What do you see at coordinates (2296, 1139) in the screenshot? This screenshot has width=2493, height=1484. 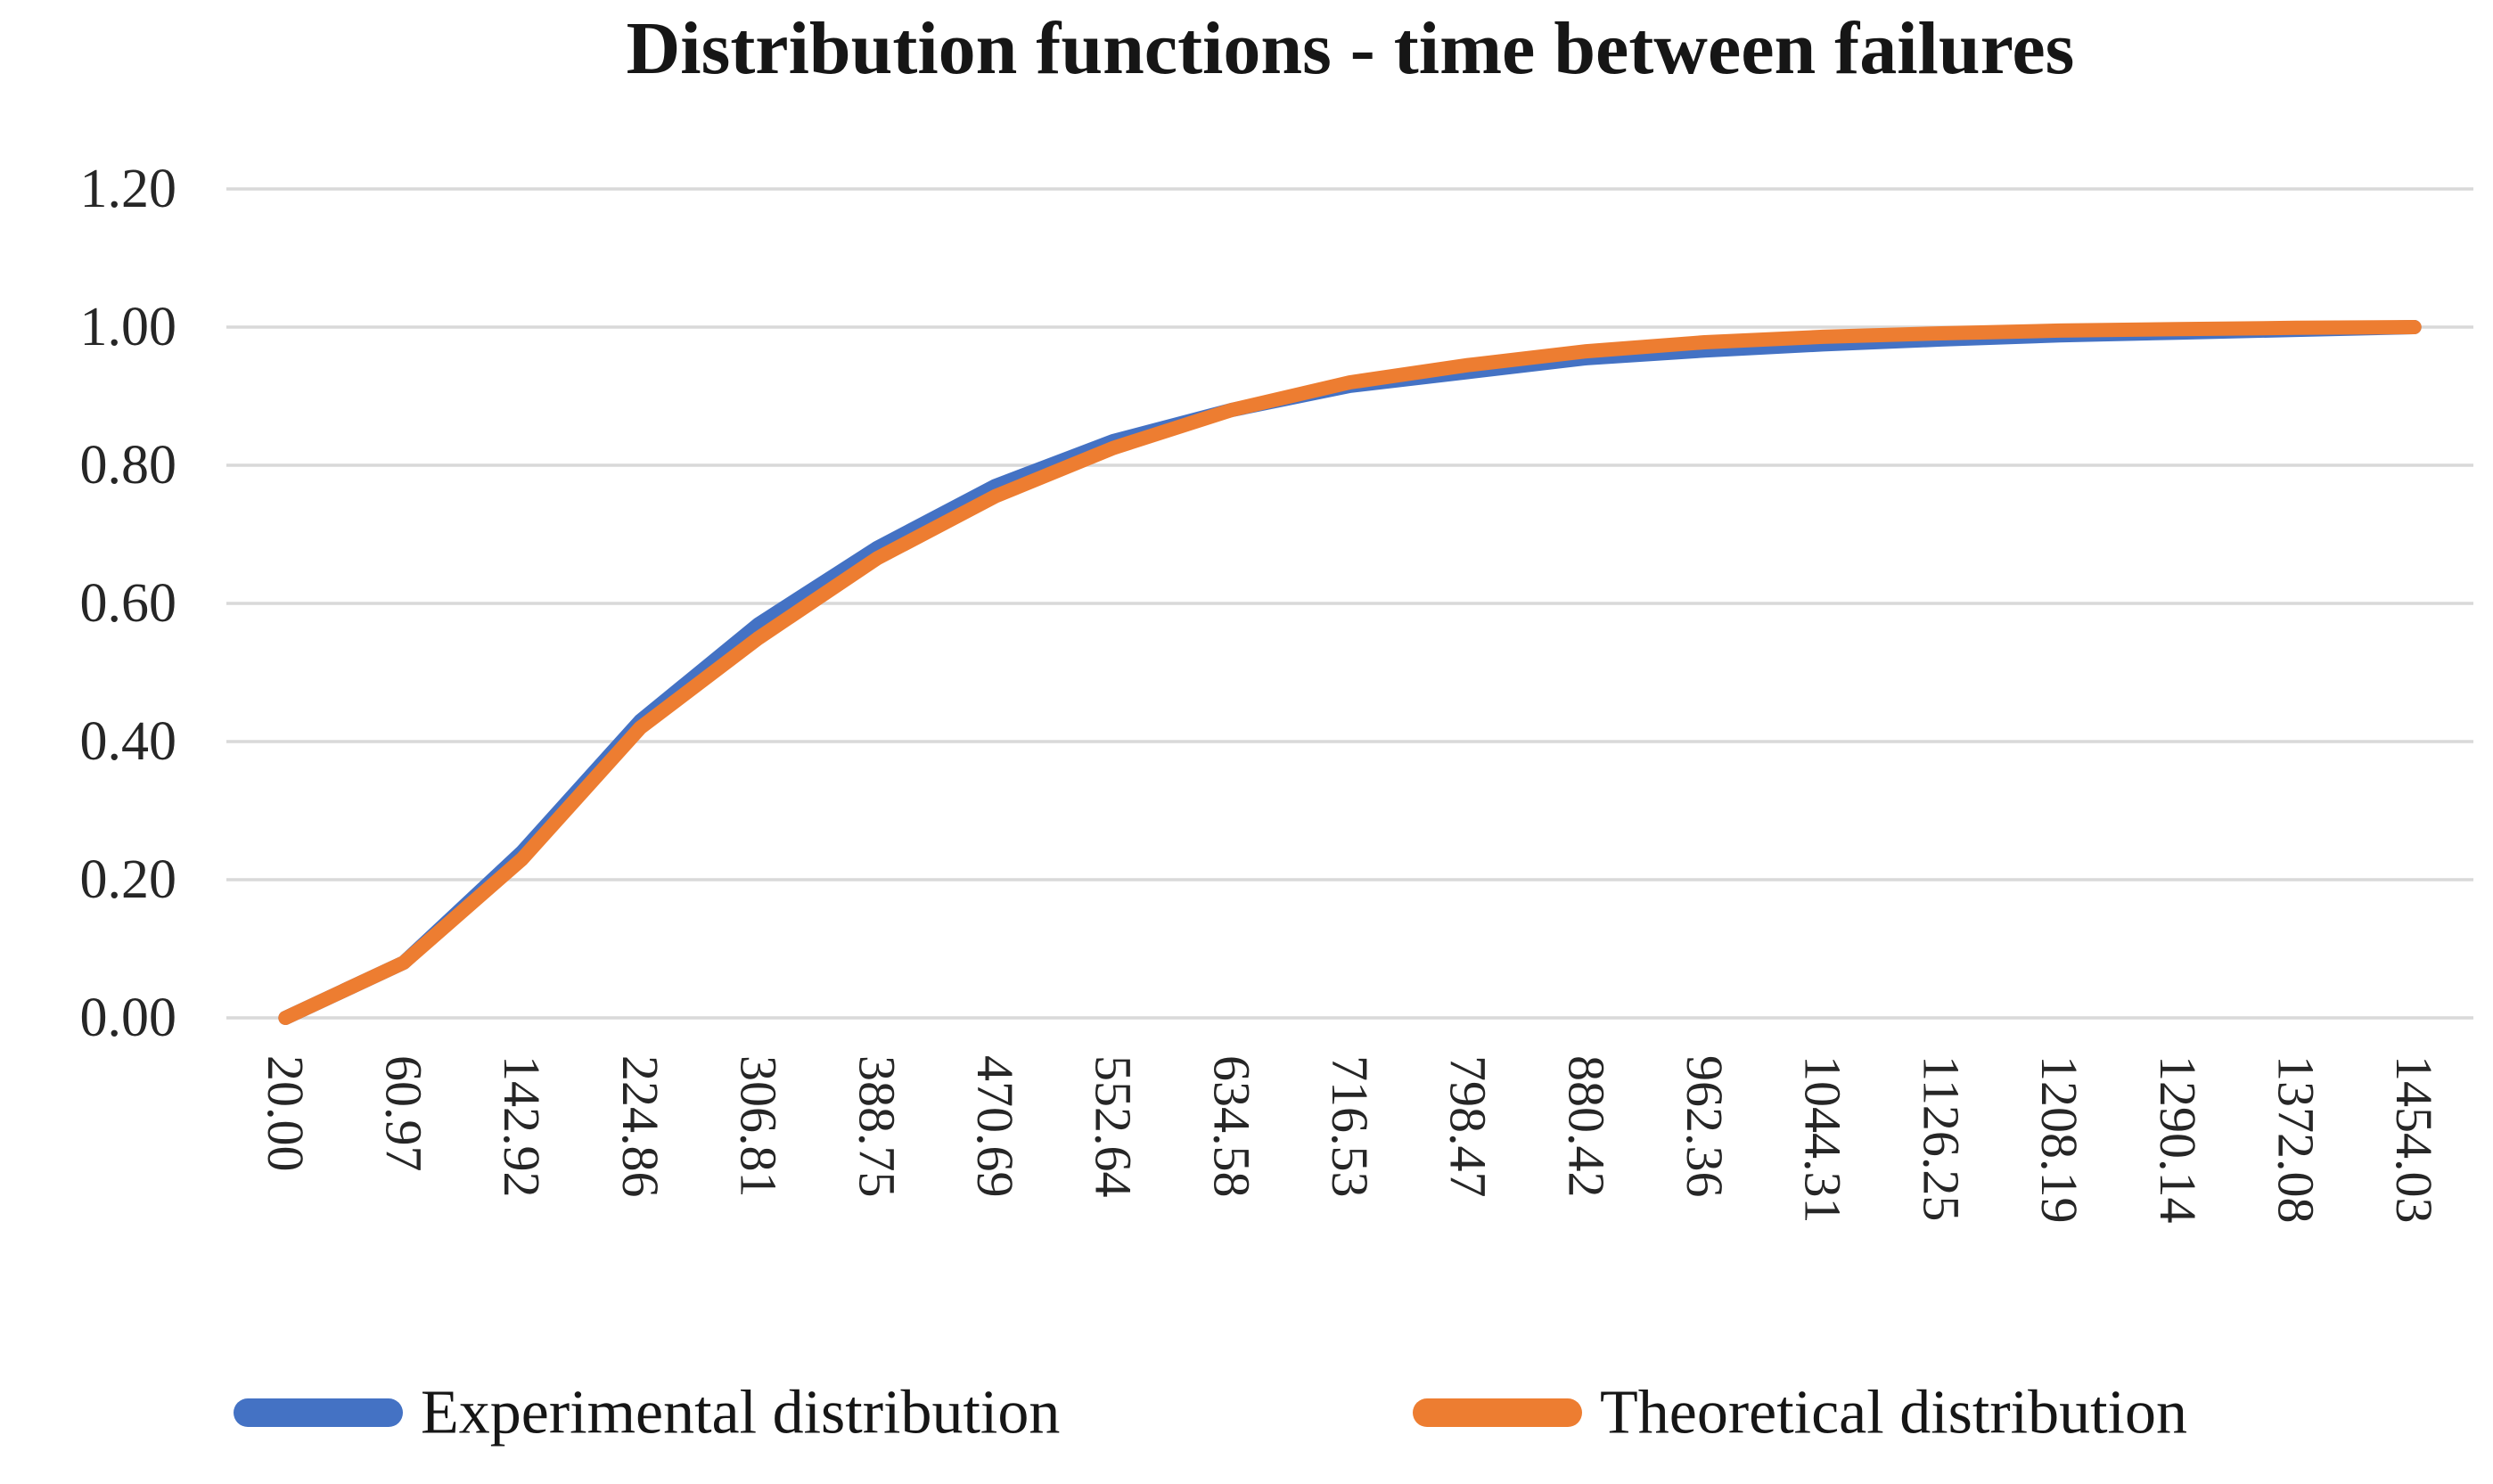 I see `x-tick-label: 1372.08` at bounding box center [2296, 1139].